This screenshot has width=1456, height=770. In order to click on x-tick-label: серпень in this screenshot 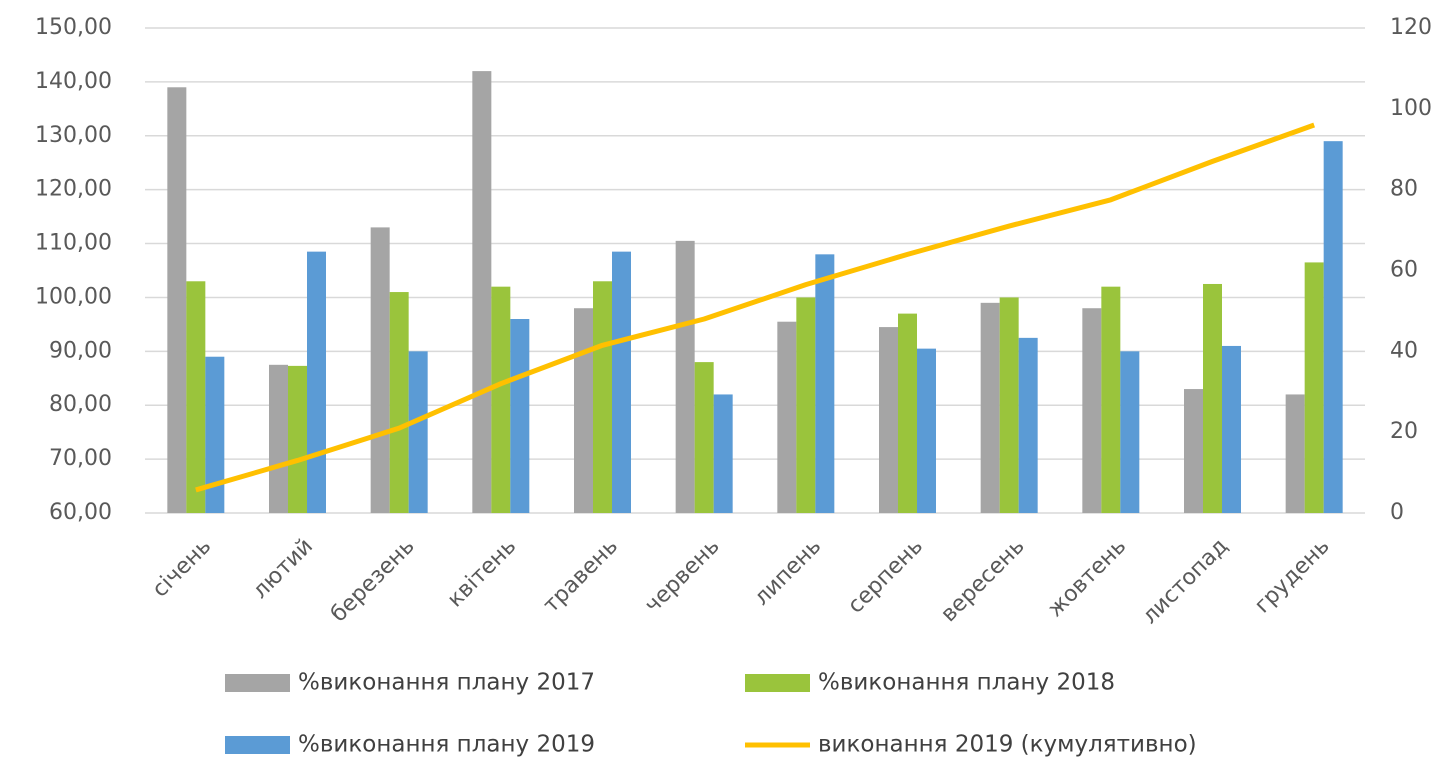, I will do `click(885, 576)`.